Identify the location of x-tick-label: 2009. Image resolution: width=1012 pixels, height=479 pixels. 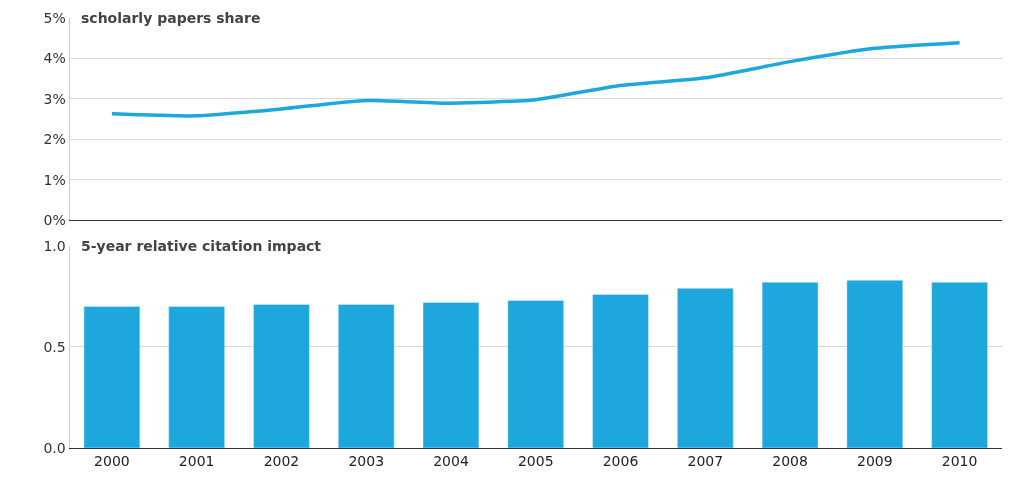
(875, 460).